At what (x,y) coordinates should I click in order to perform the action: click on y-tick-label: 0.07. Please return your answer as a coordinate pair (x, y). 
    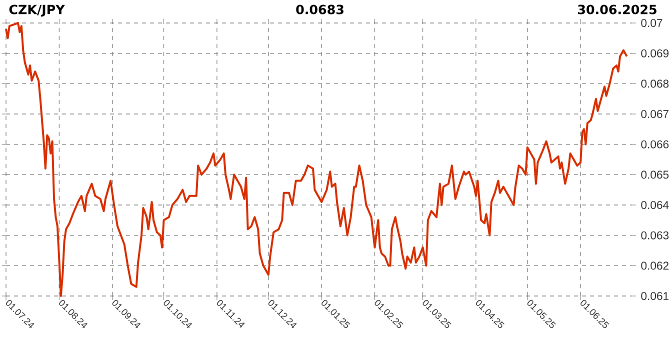
    Looking at the image, I should click on (651, 23).